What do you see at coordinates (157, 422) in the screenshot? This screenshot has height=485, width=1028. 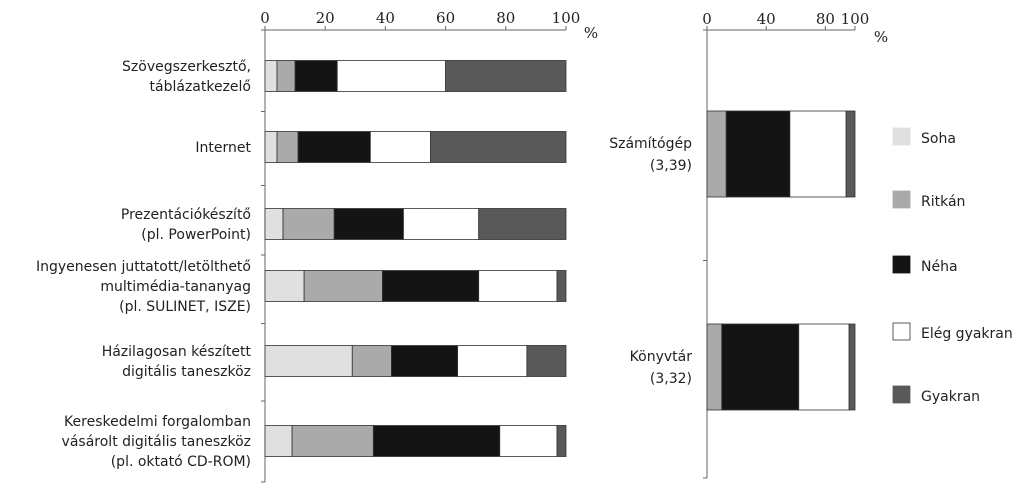 I see `category-label: Kereskedelmi forgalomban` at bounding box center [157, 422].